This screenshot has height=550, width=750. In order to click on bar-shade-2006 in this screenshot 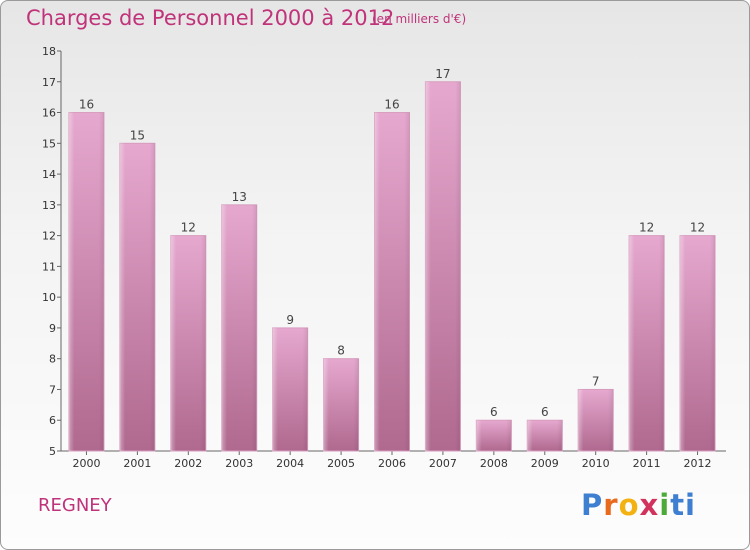, I will do `click(392, 282)`.